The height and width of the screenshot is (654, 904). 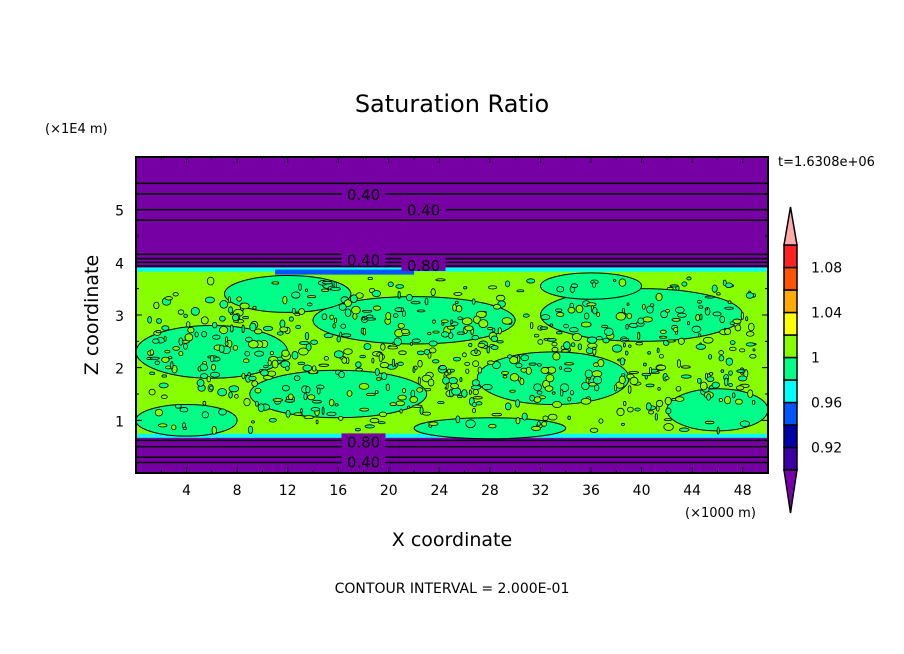 What do you see at coordinates (452, 589) in the screenshot?
I see `contour-interval-label: CONTOUR INTERVAL = 2.000E-01` at bounding box center [452, 589].